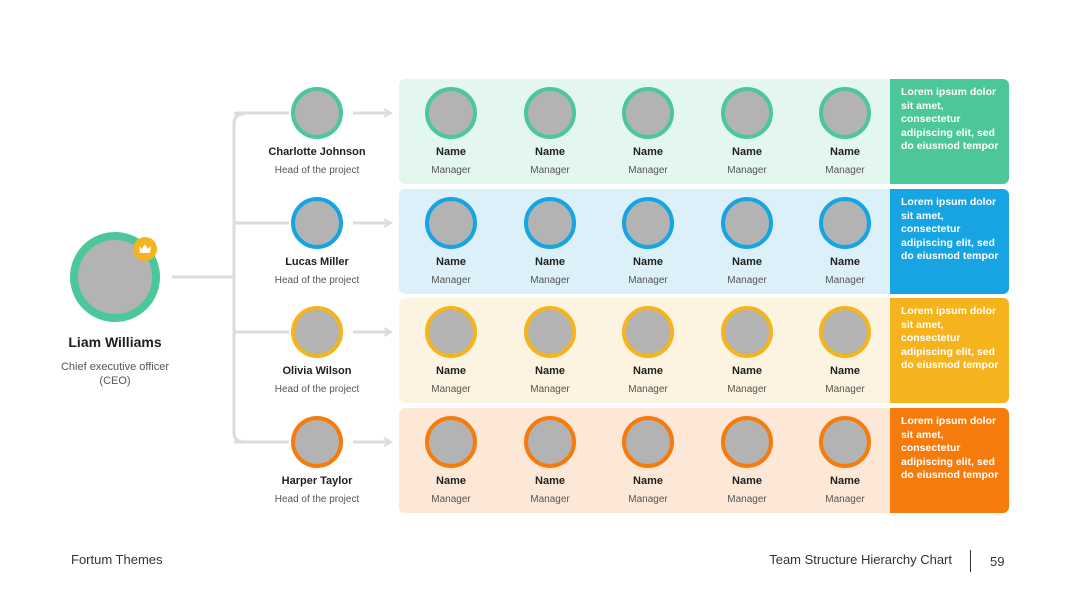  I want to click on team-lead-name: Charlotte Johnson, so click(317, 152).